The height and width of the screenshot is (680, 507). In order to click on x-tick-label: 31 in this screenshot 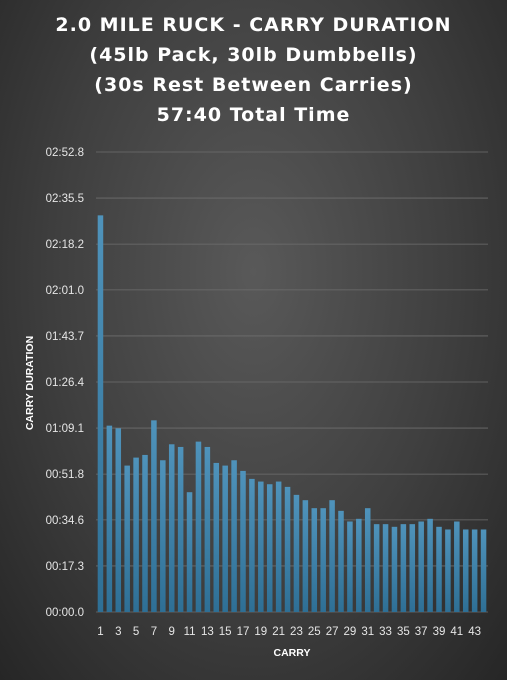, I will do `click(367, 632)`.